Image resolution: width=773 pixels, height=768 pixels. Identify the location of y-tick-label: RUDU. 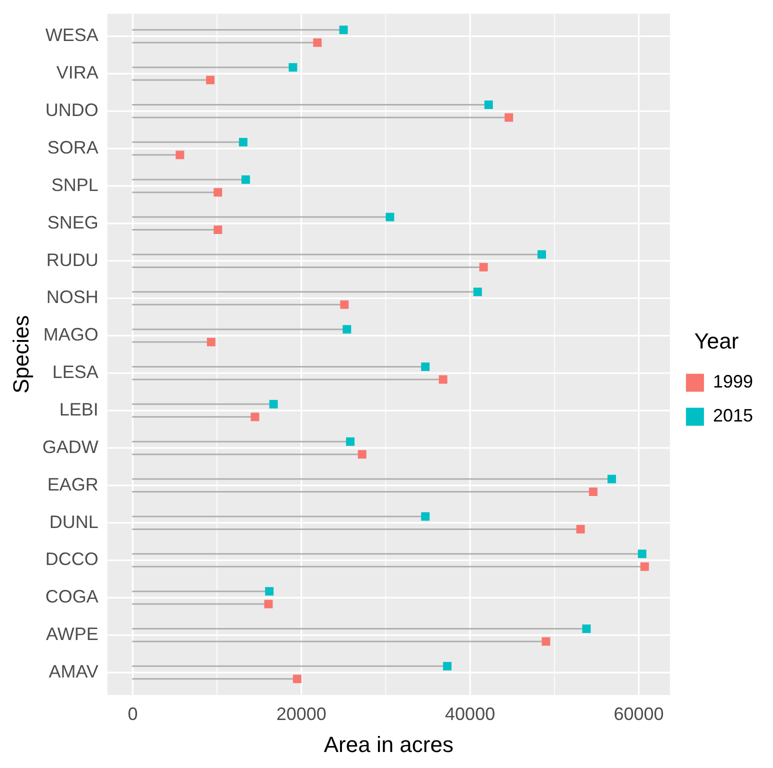
(72, 260).